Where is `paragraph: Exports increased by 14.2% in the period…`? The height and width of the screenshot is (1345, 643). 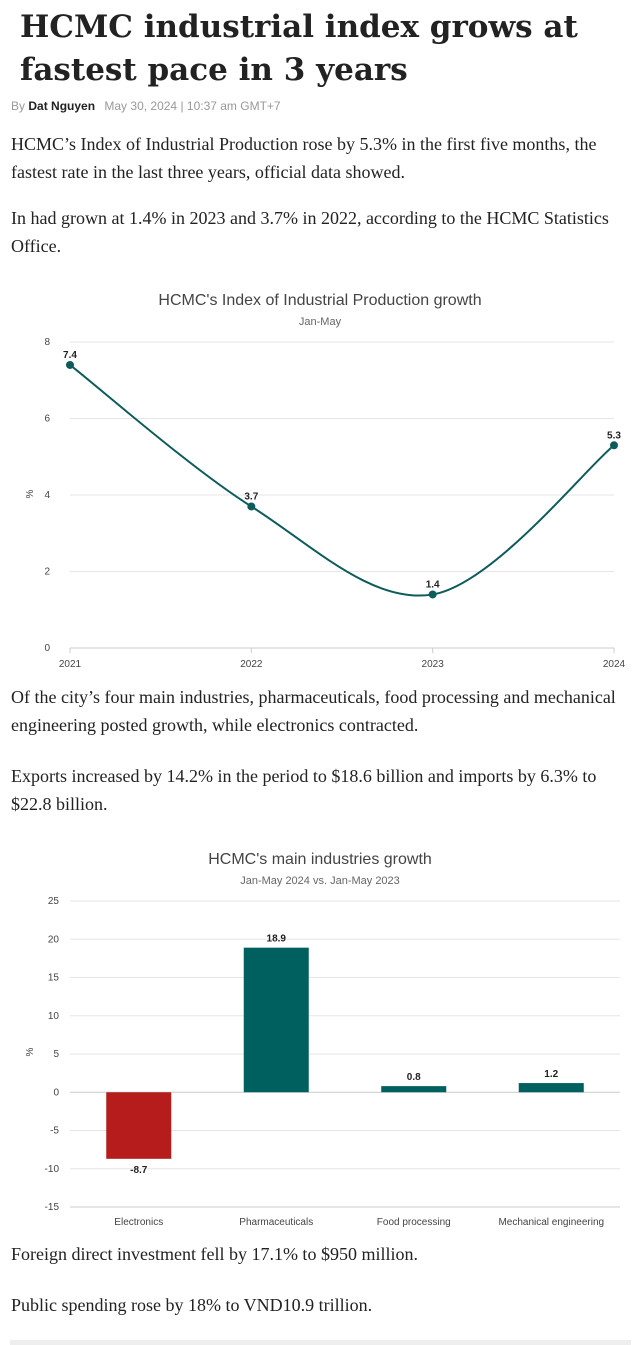 paragraph: Exports increased by 14.2% in the period… is located at coordinates (304, 790).